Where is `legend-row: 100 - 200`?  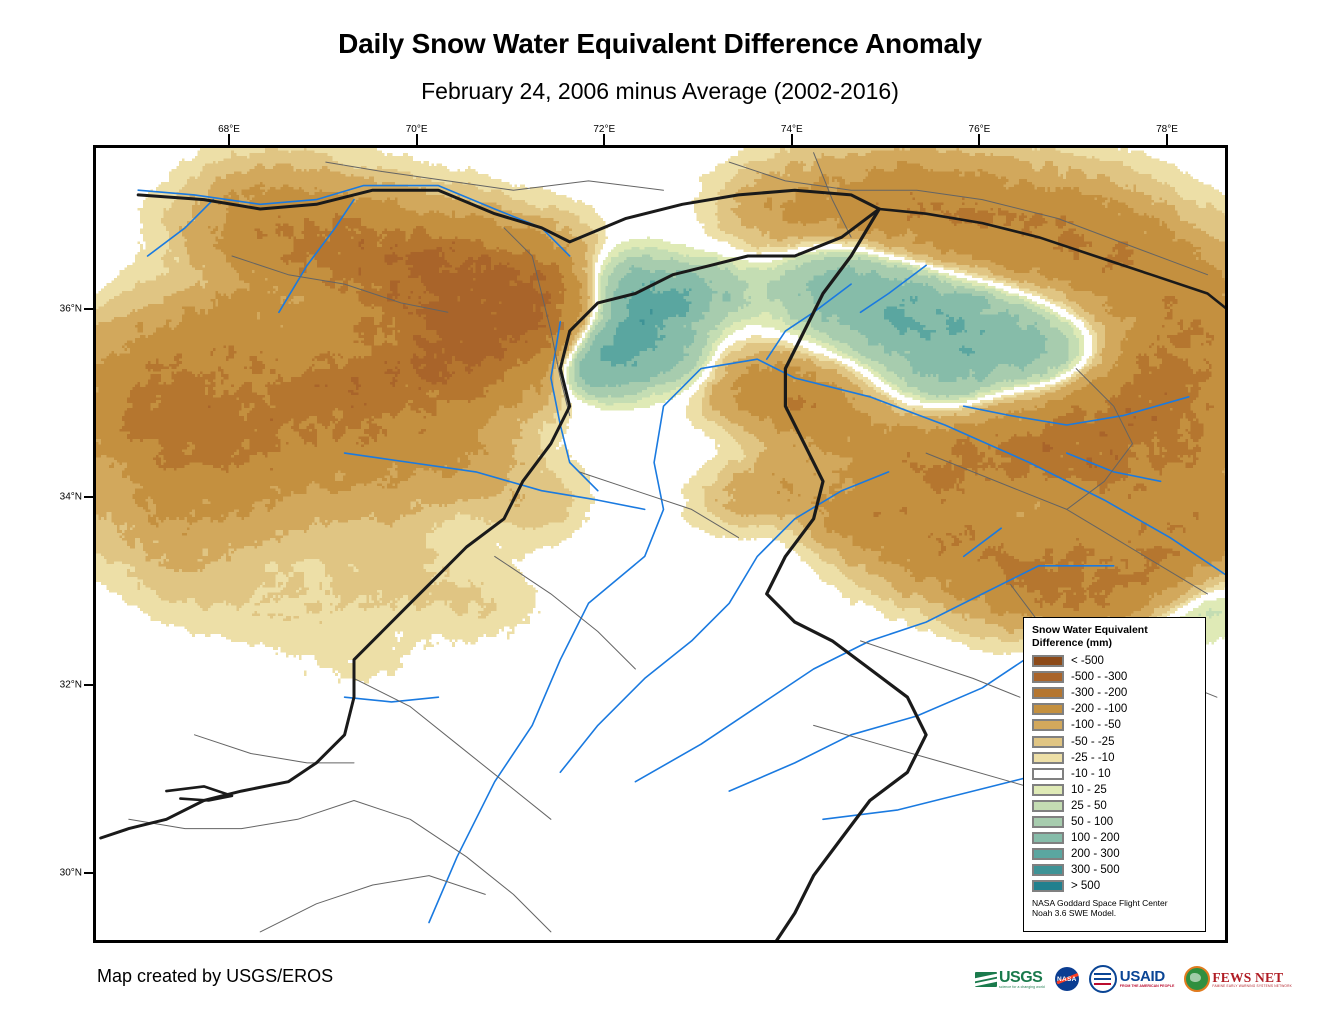
legend-row: 100 - 200 is located at coordinates (1115, 838).